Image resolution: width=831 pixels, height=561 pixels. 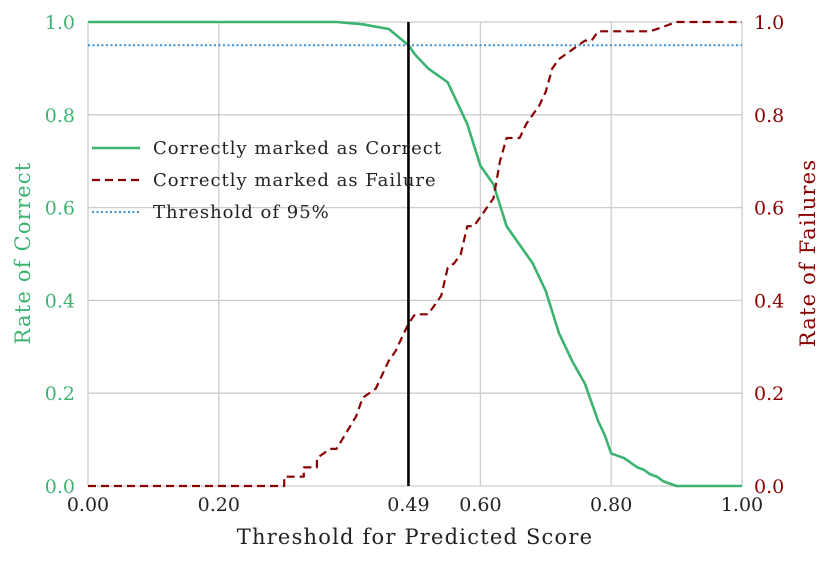 I want to click on x-tick-label-4: 0.80, so click(x=611, y=505).